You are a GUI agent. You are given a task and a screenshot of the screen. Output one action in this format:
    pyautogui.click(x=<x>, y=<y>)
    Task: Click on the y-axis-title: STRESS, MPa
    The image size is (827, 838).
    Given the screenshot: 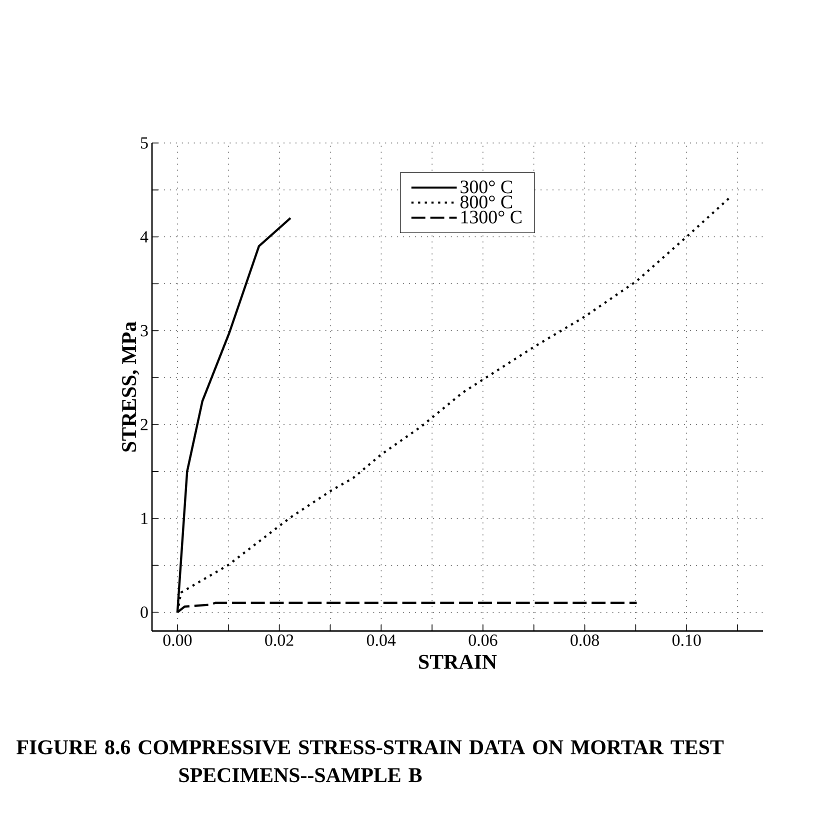 What is the action you would take?
    pyautogui.click(x=131, y=387)
    